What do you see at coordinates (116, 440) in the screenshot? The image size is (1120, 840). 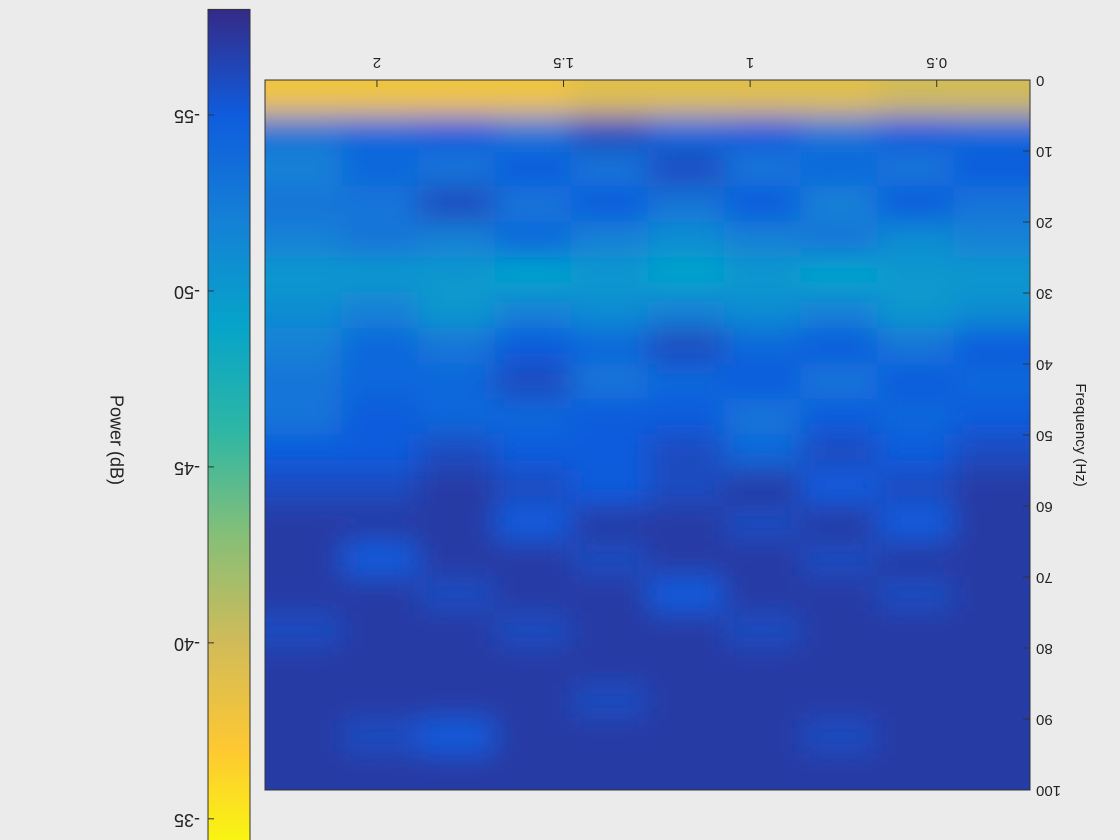 I see `colorbar-title: Power (dB)` at bounding box center [116, 440].